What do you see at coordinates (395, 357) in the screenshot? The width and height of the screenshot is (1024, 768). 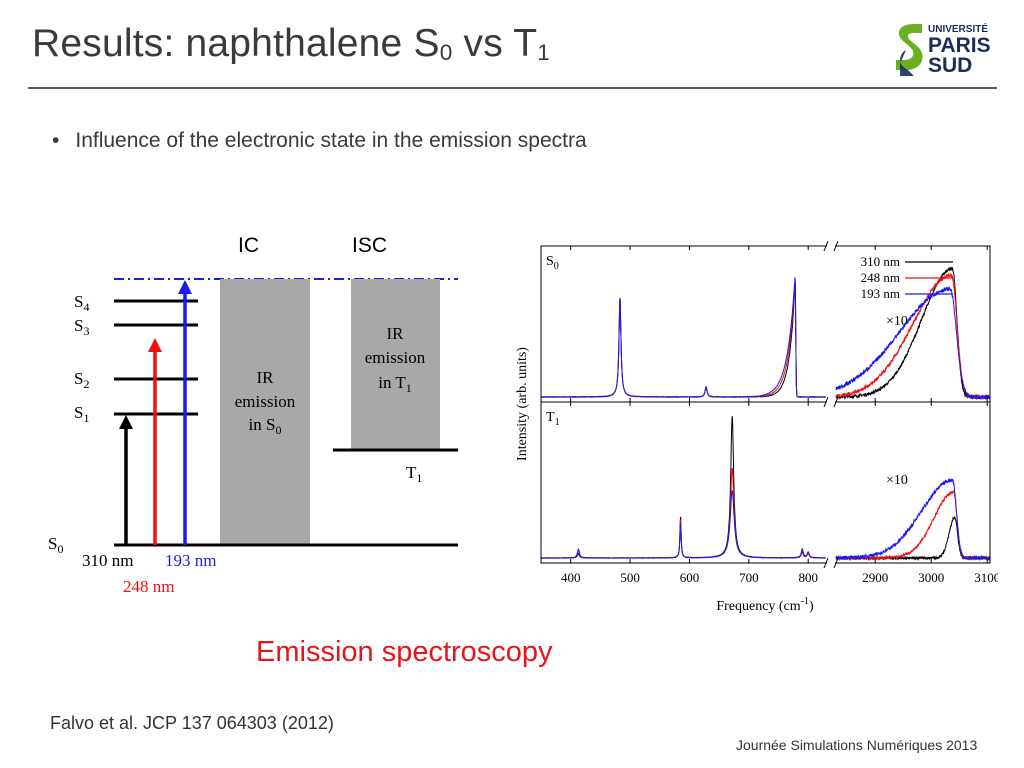 I see `isc-box-line2: emission` at bounding box center [395, 357].